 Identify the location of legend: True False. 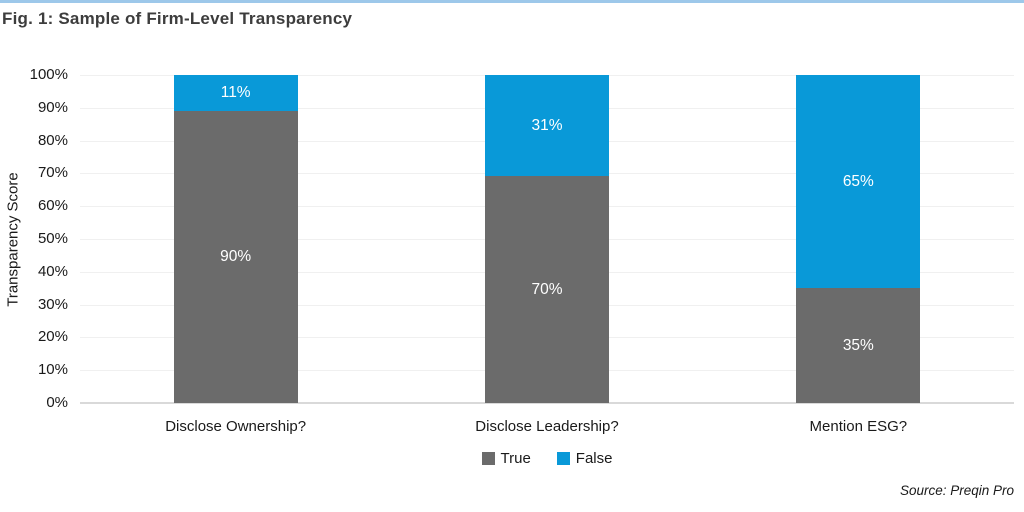
(547, 458).